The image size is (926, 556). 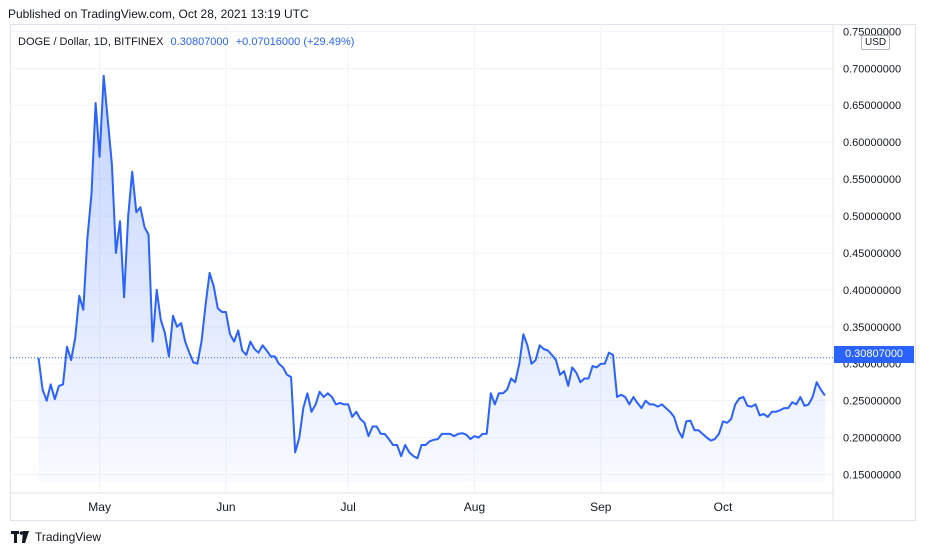 What do you see at coordinates (410, 507) in the screenshot?
I see `time-axis: May Jun Jul Aug Sep Oct` at bounding box center [410, 507].